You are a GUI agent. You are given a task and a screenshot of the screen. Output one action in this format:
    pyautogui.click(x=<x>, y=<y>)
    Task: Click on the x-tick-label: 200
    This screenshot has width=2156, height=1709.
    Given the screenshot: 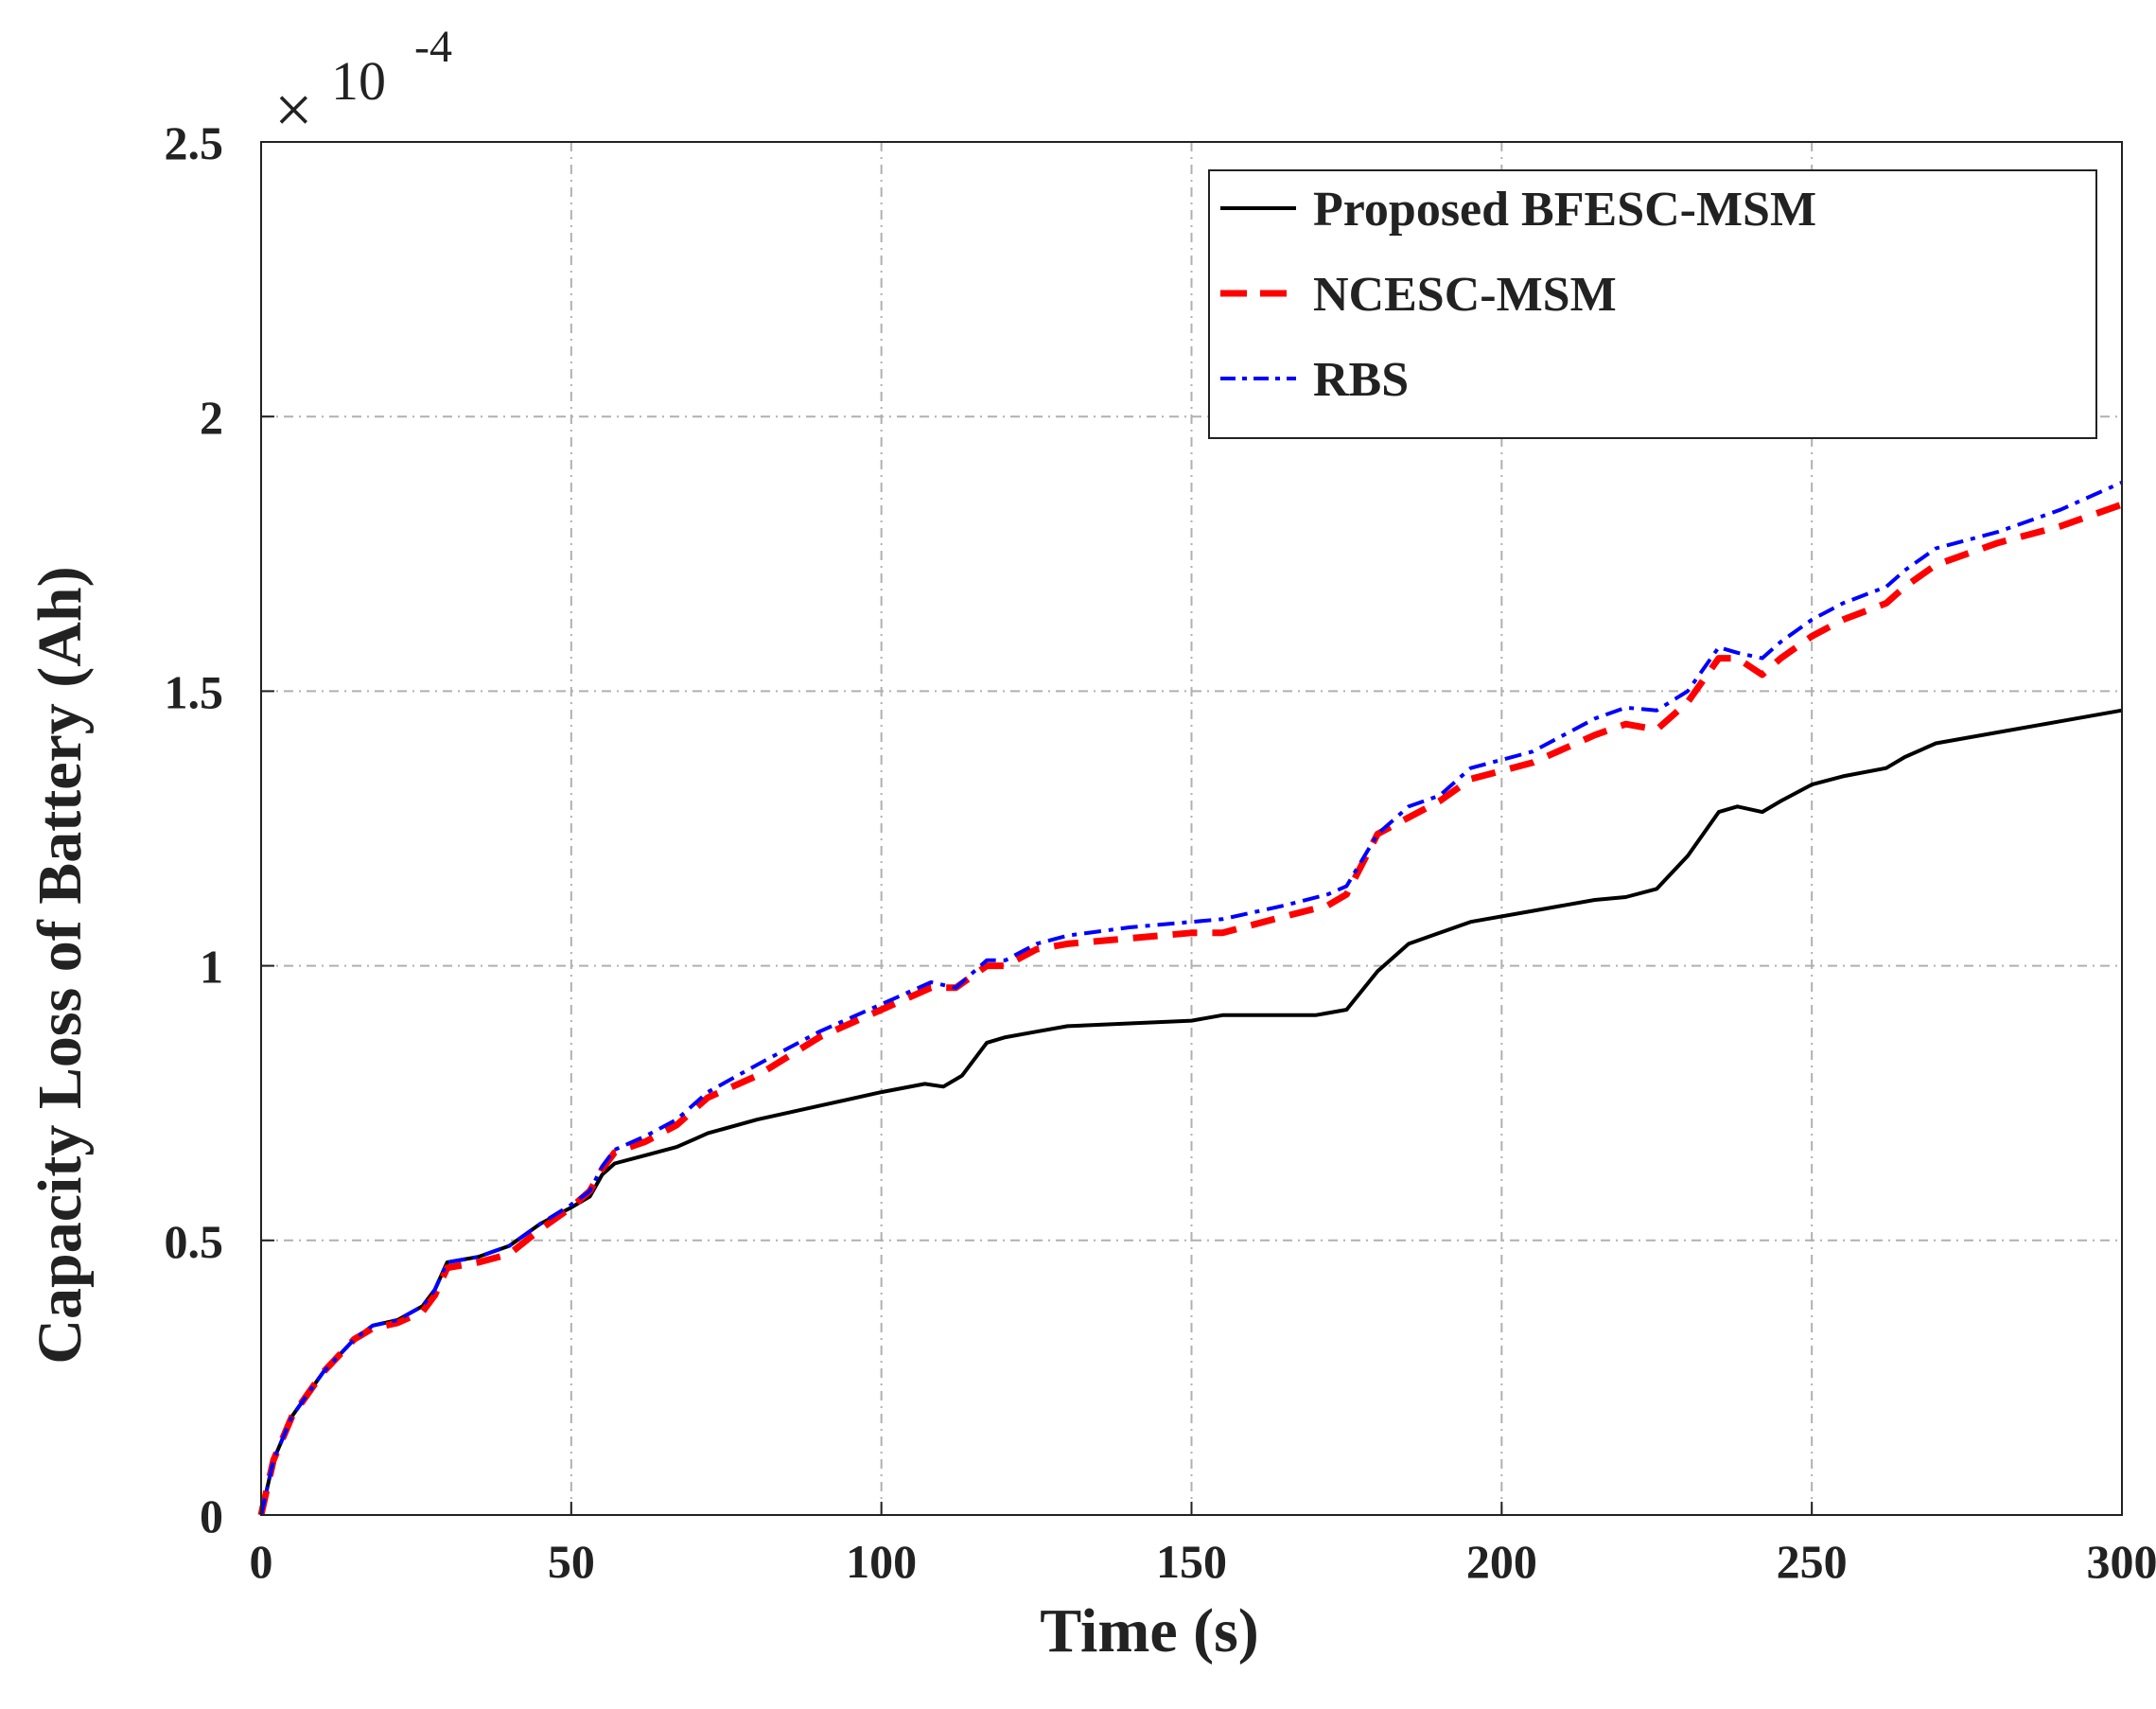 What is the action you would take?
    pyautogui.click(x=1501, y=1561)
    